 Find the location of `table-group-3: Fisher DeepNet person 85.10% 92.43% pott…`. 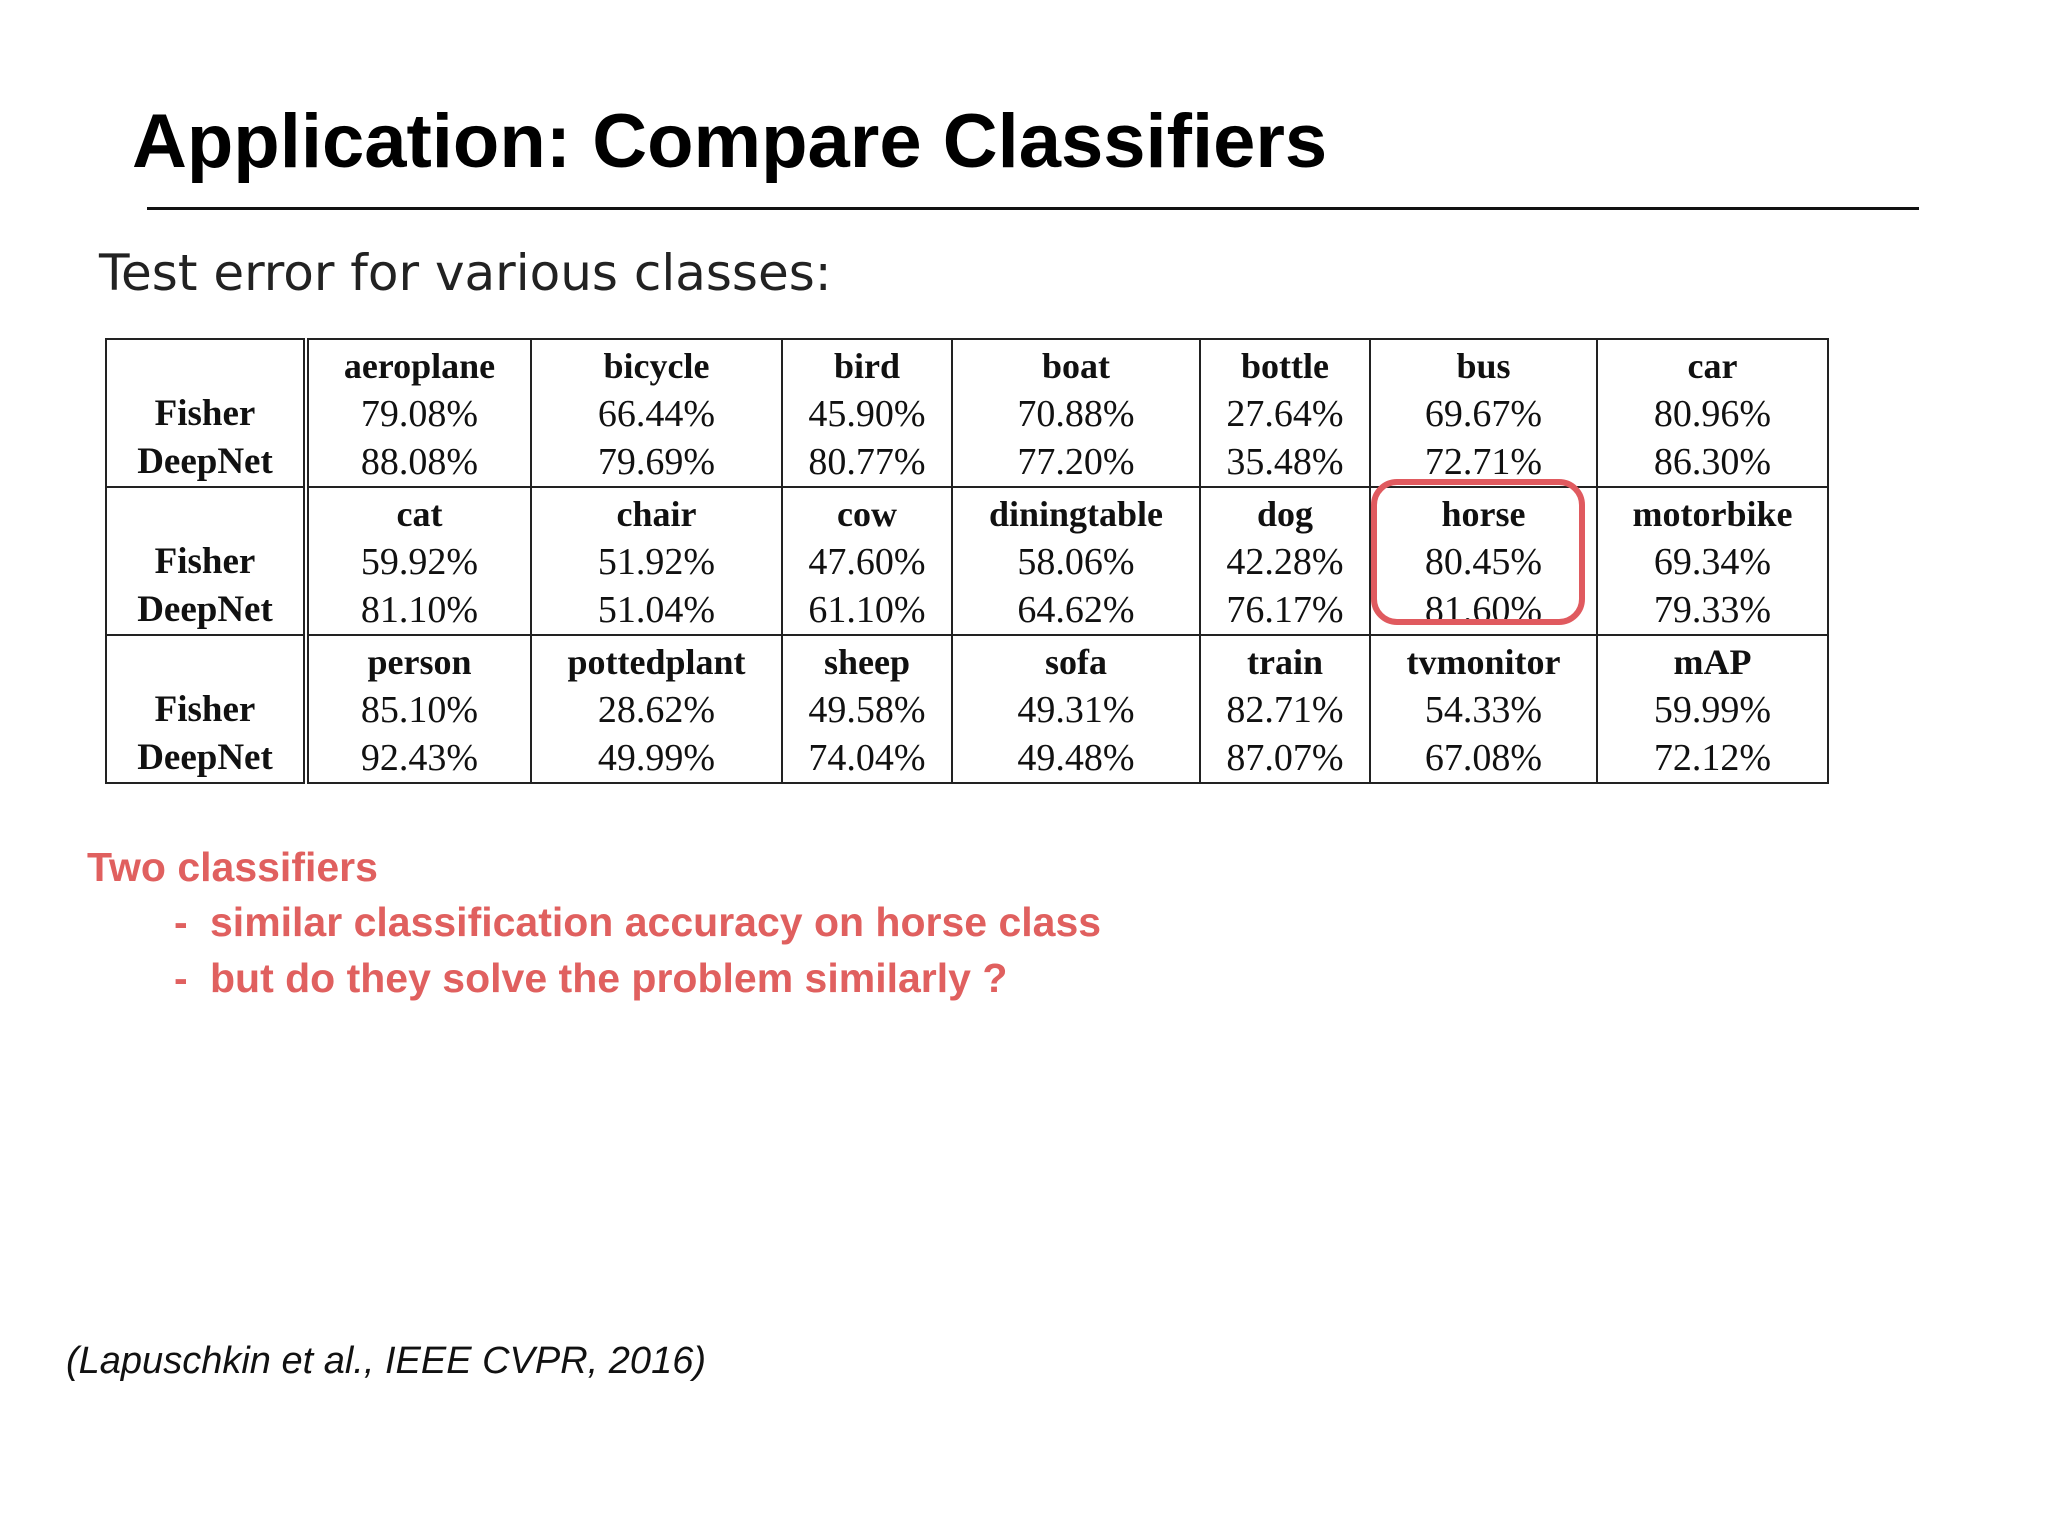

table-group-3: Fisher DeepNet person 85.10% 92.43% pott… is located at coordinates (967, 709).